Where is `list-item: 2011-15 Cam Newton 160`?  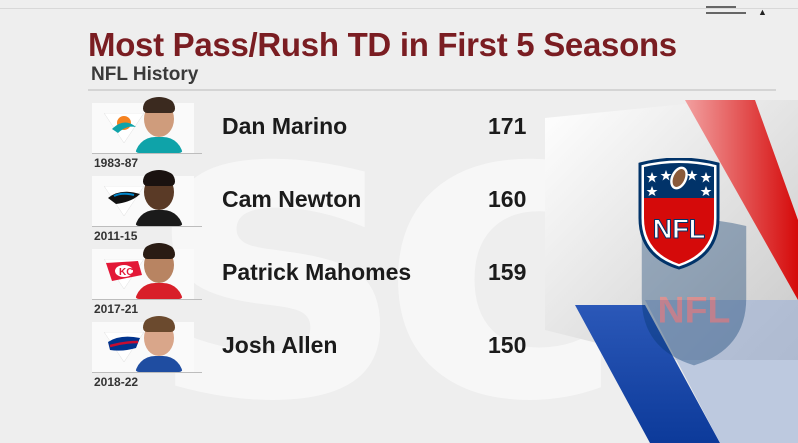
list-item: 2011-15 Cam Newton 160 is located at coordinates (280, 210).